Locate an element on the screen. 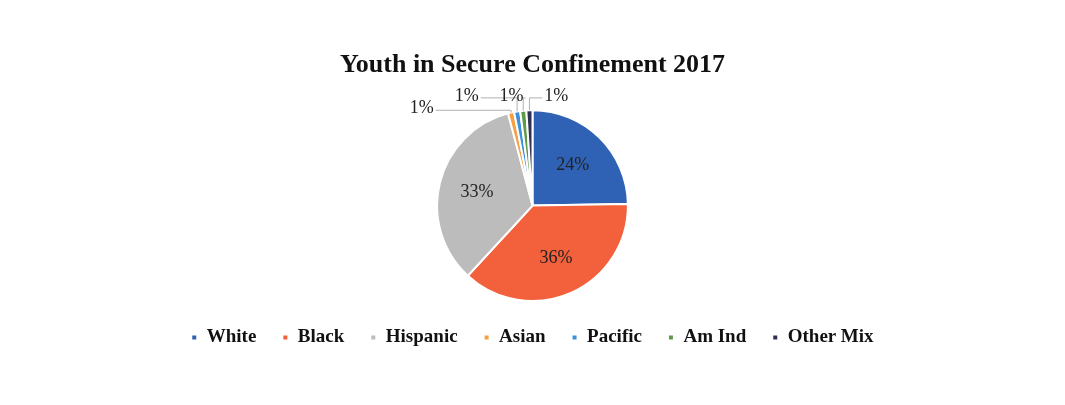 The image size is (1065, 405). legend-label: Am Ind is located at coordinates (715, 336).